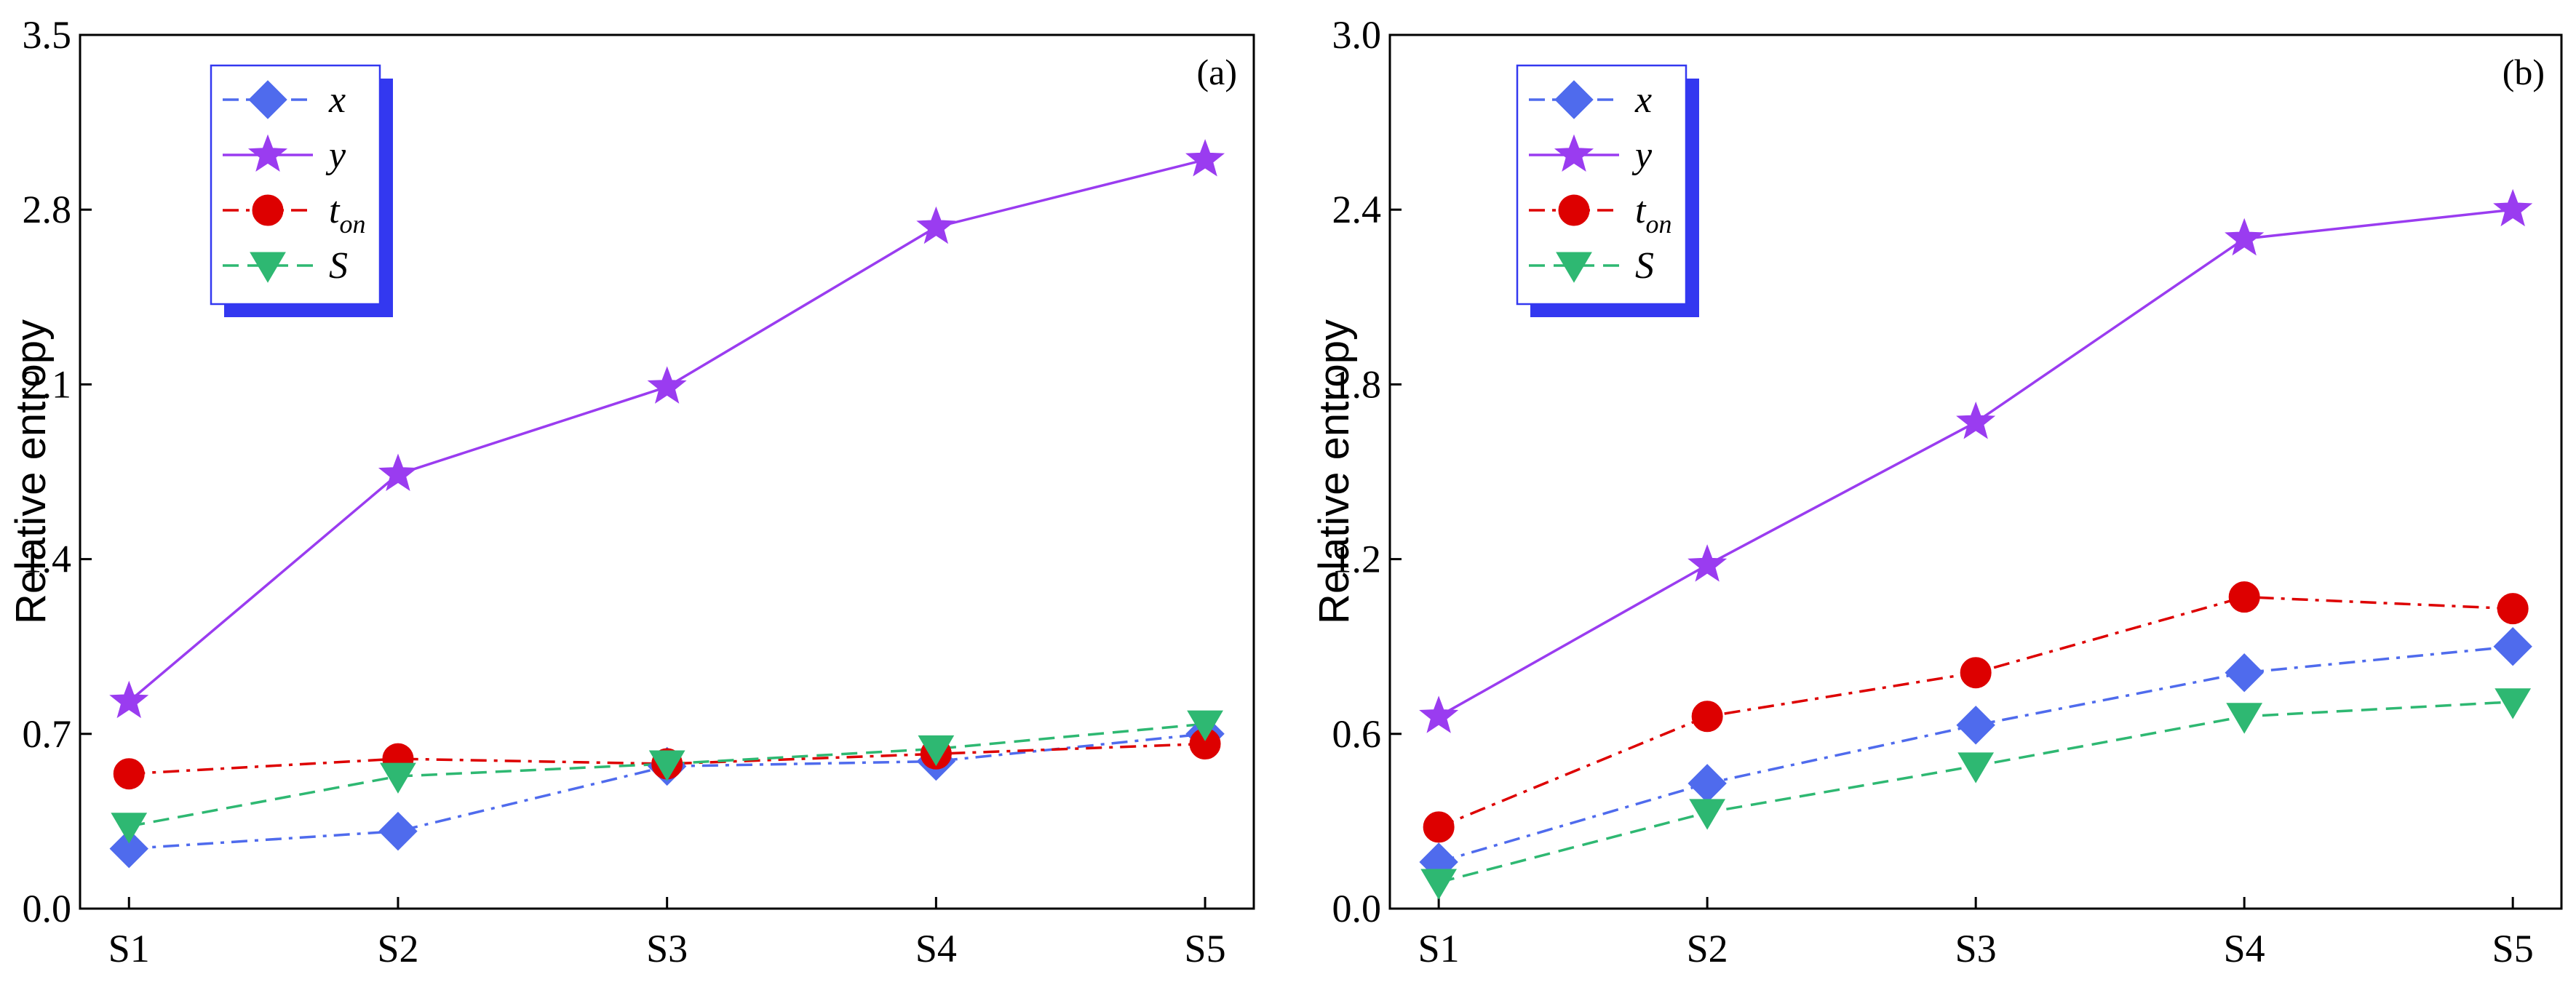 The width and height of the screenshot is (2576, 1001). I want to click on y-tick-label: 0.6, so click(1357, 734).